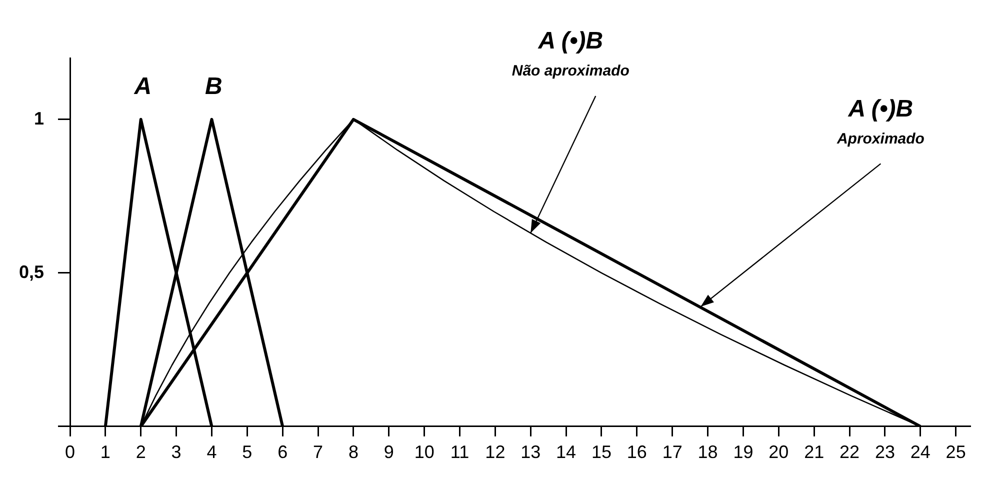 This screenshot has height=480, width=984. I want to click on x-tick-label: 7, so click(318, 452).